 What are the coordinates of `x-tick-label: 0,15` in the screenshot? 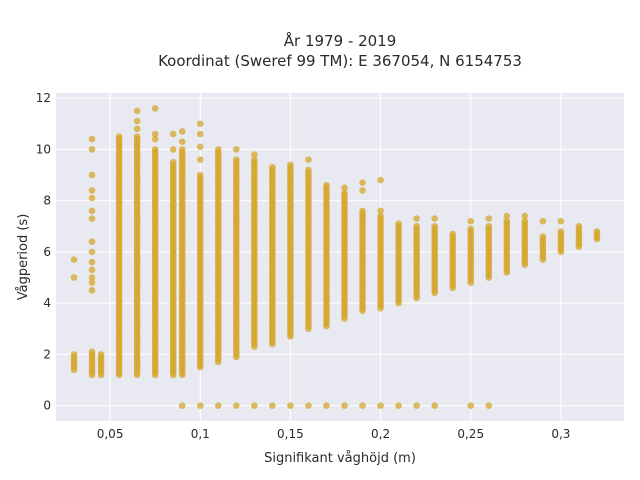 It's located at (290, 434).